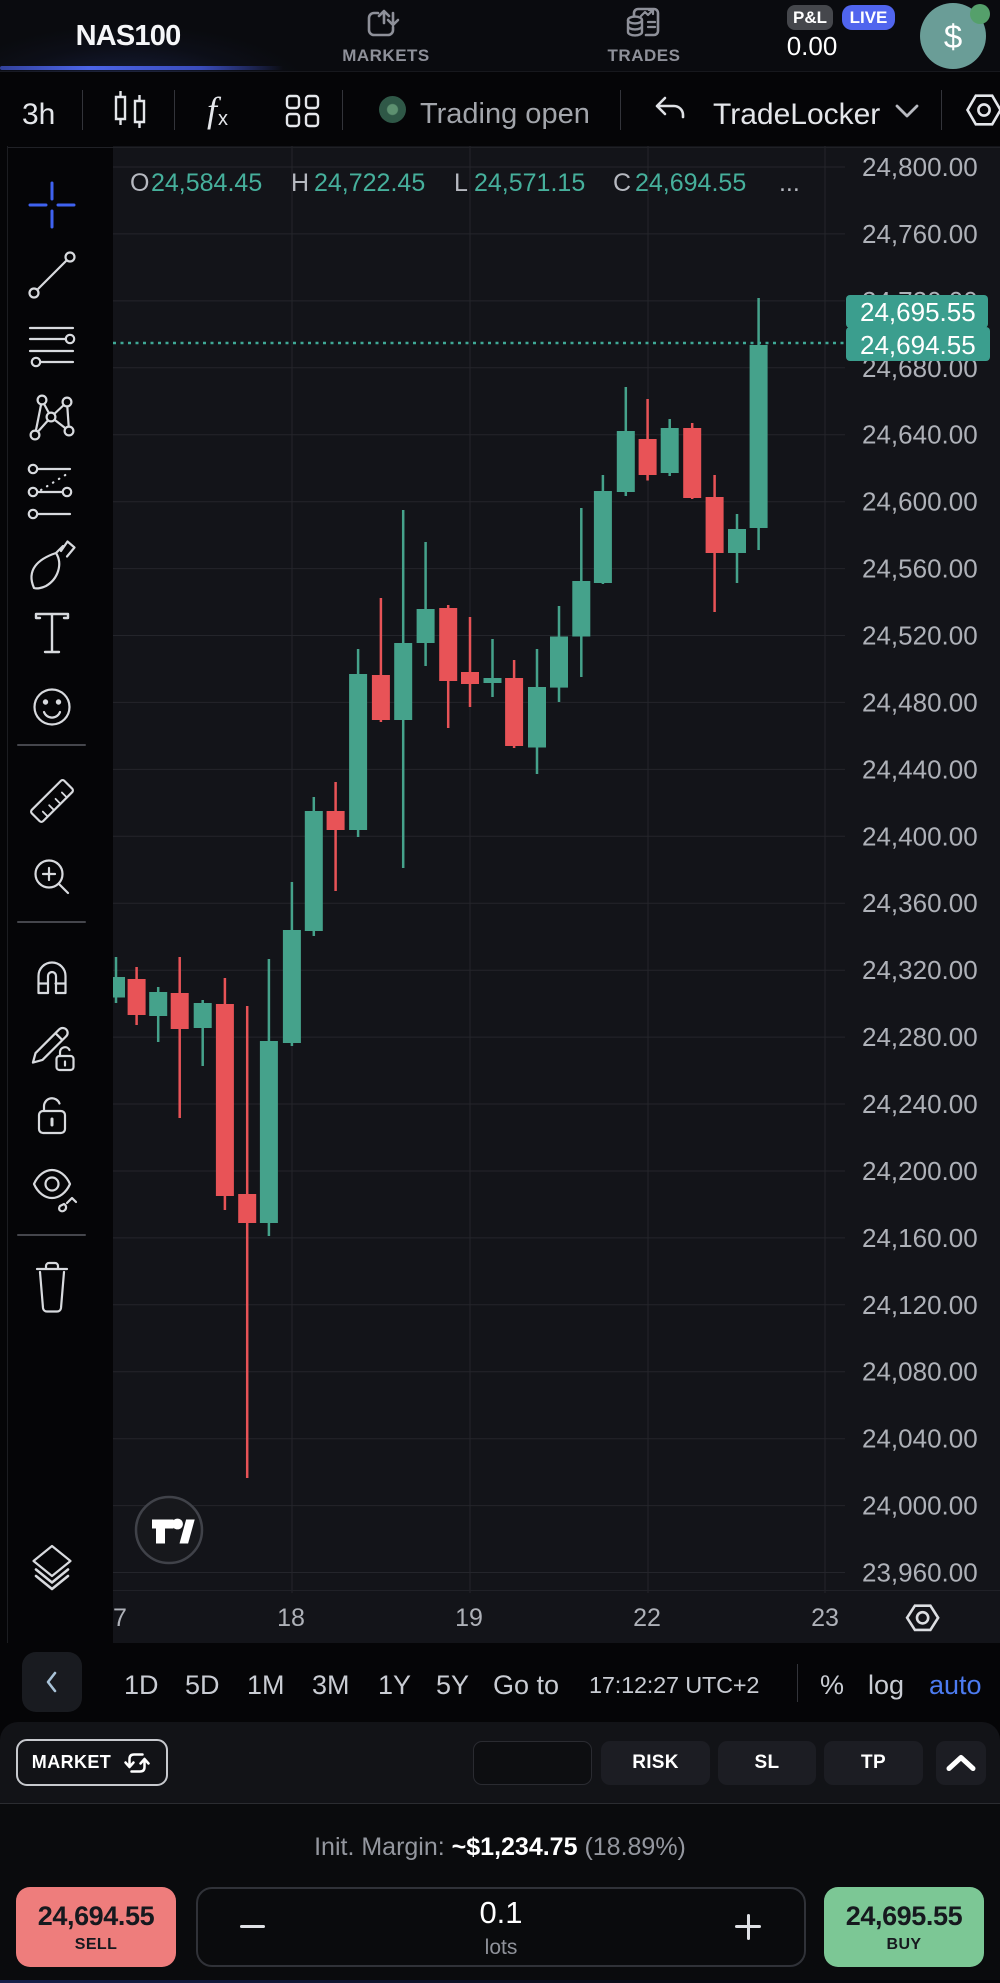 The width and height of the screenshot is (1000, 1983). What do you see at coordinates (647, 1618) in the screenshot?
I see `svg-text: 22` at bounding box center [647, 1618].